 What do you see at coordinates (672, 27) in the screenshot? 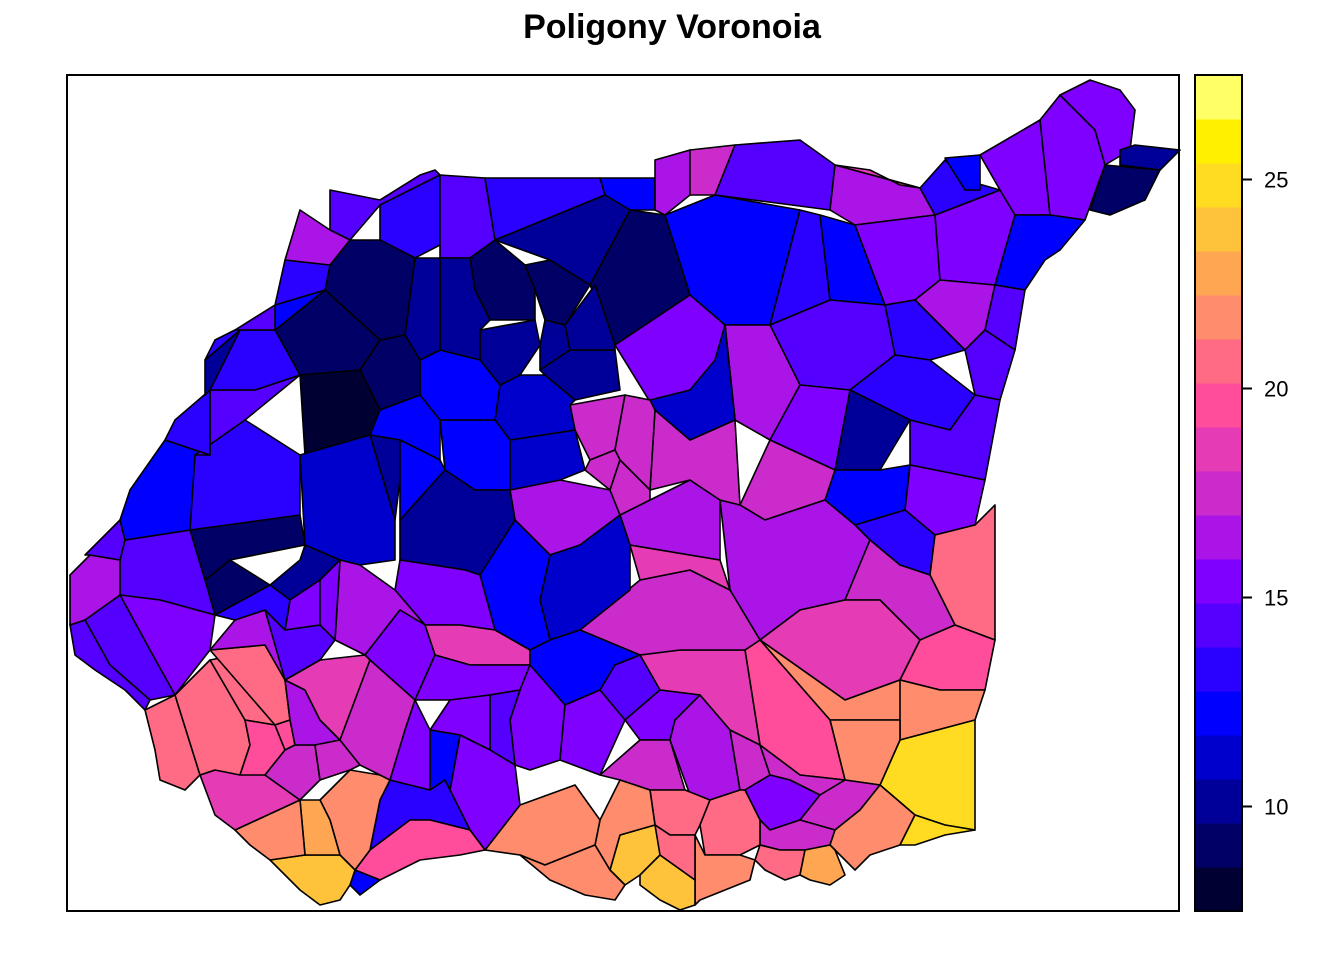
I see `map-title: Poligony Voronoia` at bounding box center [672, 27].